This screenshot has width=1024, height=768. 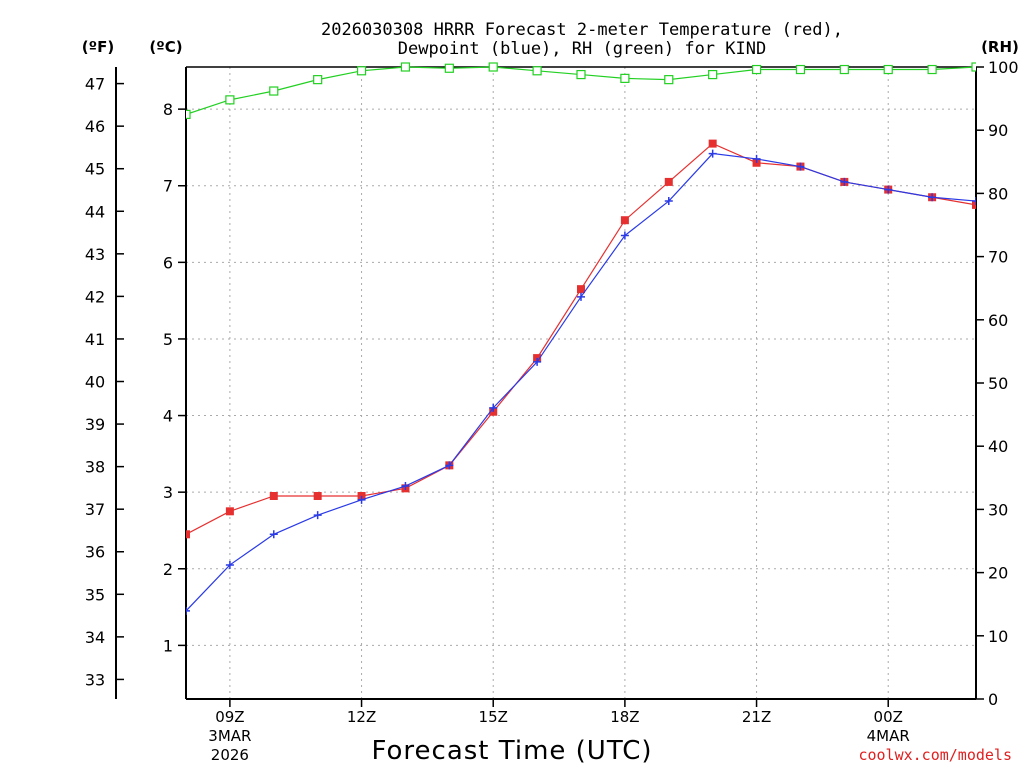 I want to click on celsius-tick-label: 7, so click(x=168, y=186).